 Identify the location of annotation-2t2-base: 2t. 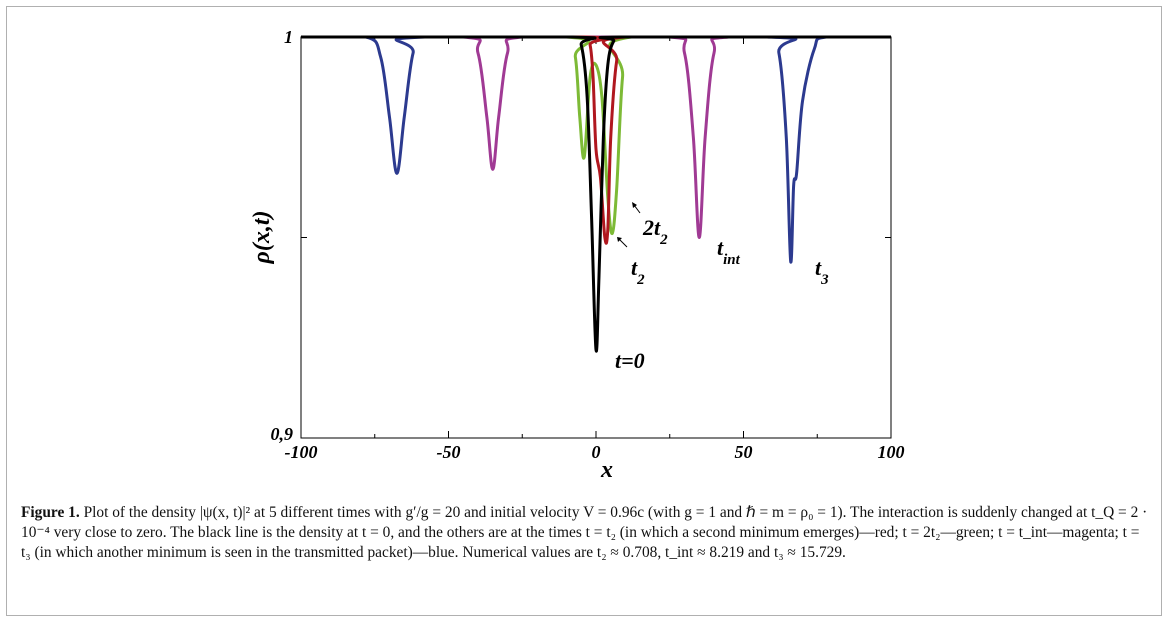
(651, 227).